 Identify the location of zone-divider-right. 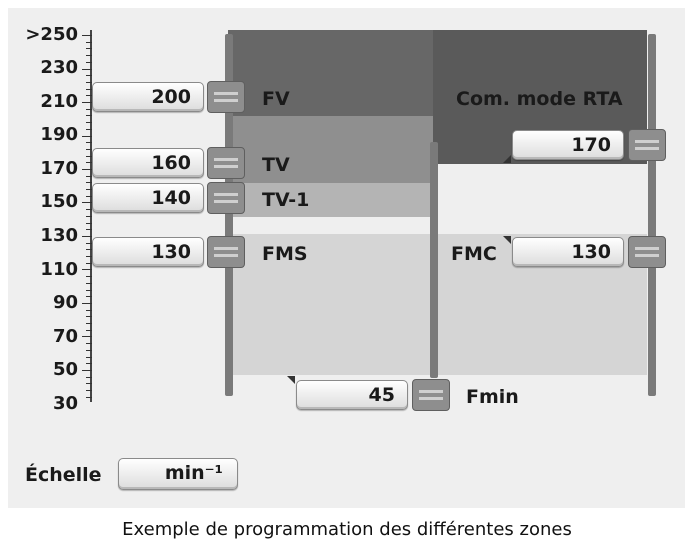
(652, 215).